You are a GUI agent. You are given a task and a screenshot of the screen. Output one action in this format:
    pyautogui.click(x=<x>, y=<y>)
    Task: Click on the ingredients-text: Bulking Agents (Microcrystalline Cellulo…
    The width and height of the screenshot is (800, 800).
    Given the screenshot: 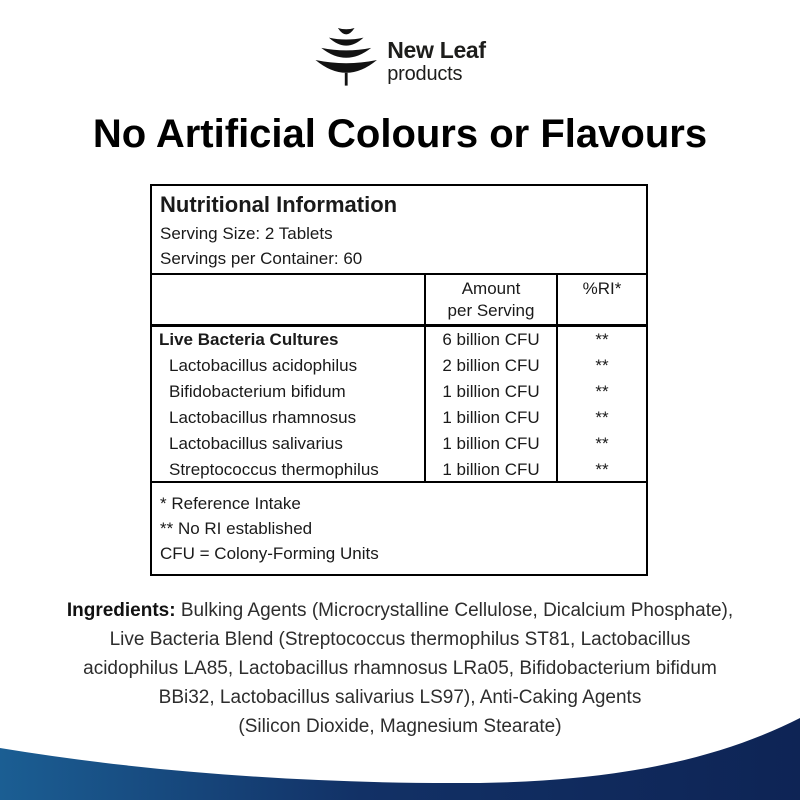 What is the action you would take?
    pyautogui.click(x=454, y=610)
    